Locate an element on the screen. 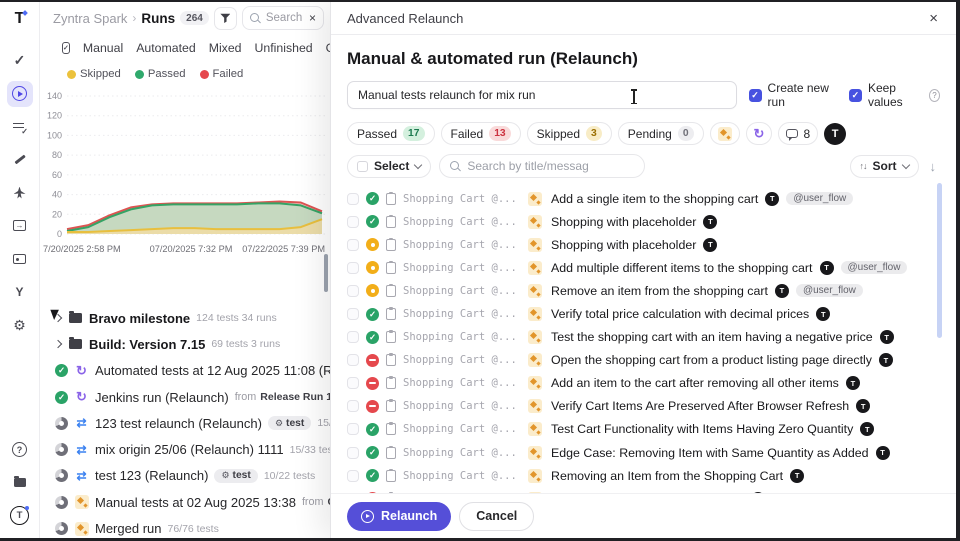  status-chip: Failed 13 is located at coordinates (480, 133).